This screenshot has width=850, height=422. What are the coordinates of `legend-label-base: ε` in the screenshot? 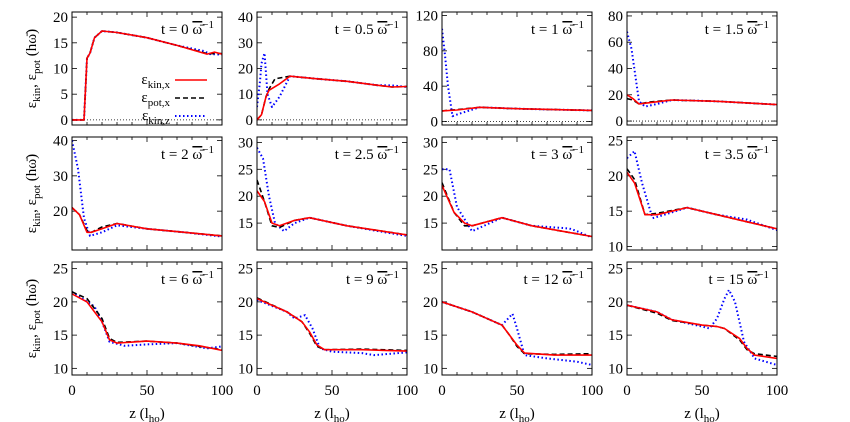 It's located at (144, 80).